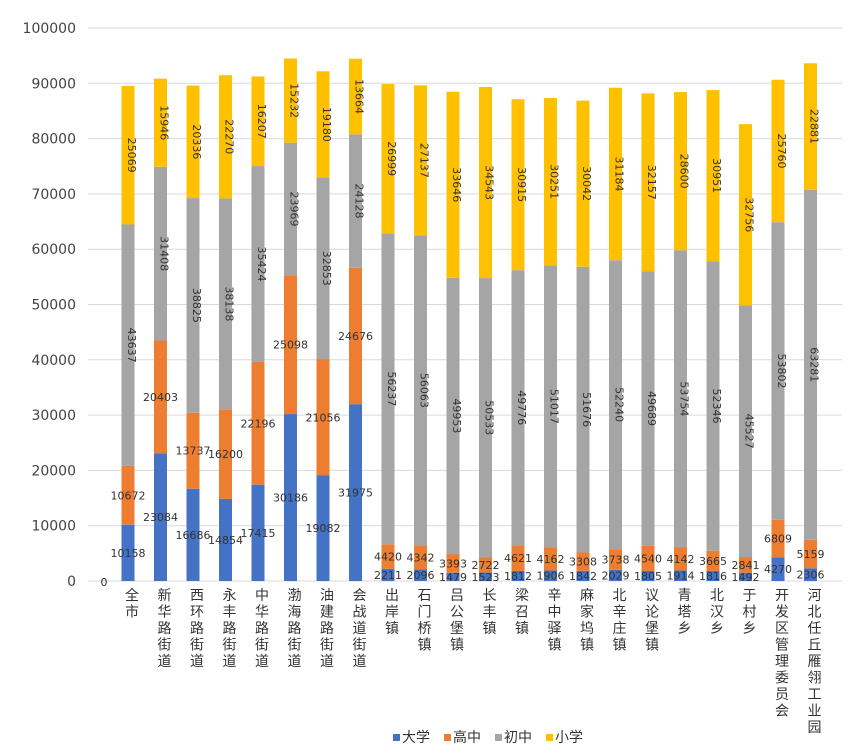  I want to click on data-label: 1523, so click(486, 577).